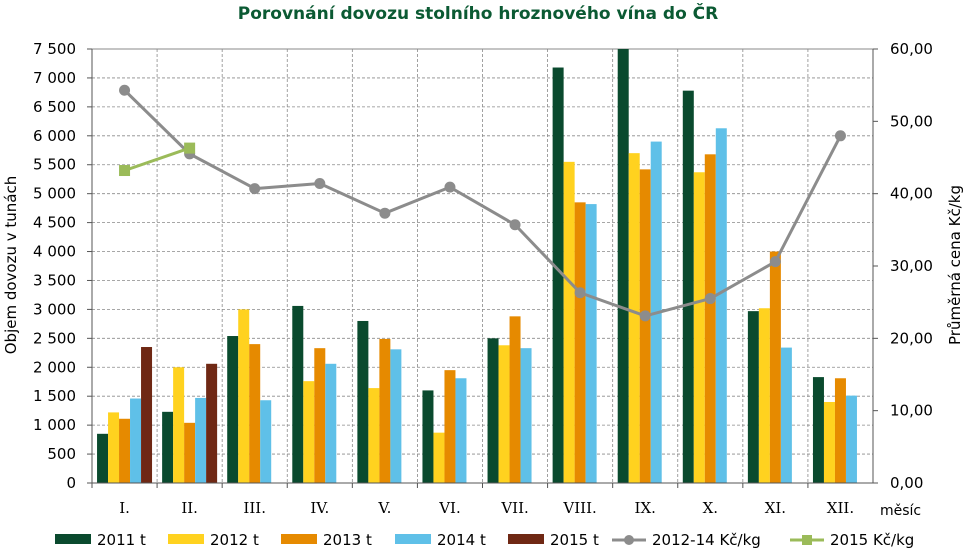 The width and height of the screenshot is (966, 555). I want to click on month-label: III., so click(254, 508).